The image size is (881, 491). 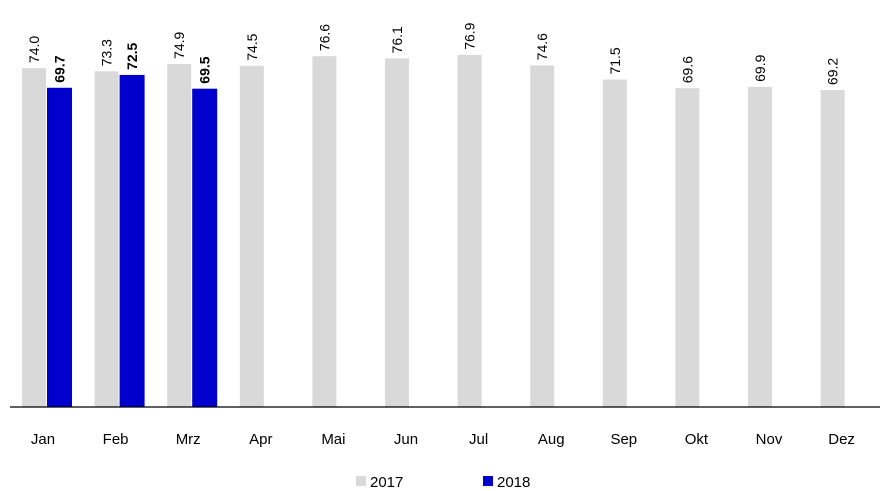 I want to click on value-label: 73.3, so click(x=107, y=52).